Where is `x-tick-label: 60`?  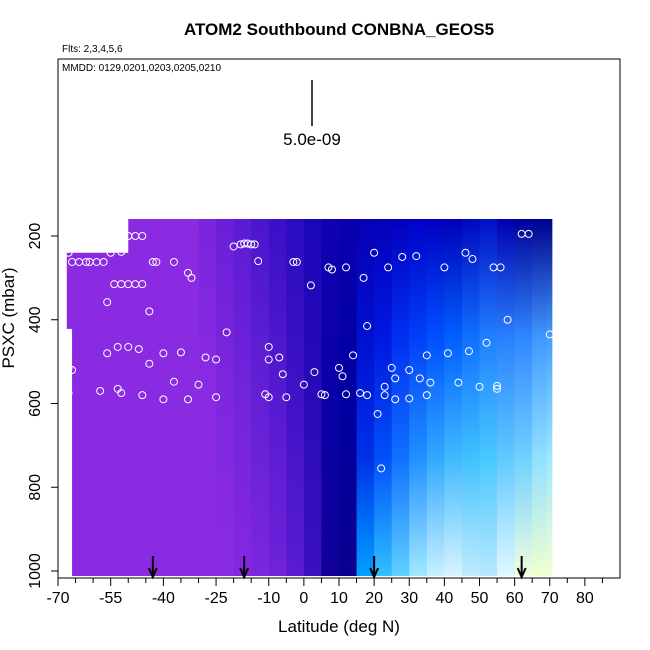
x-tick-label: 60 is located at coordinates (515, 598).